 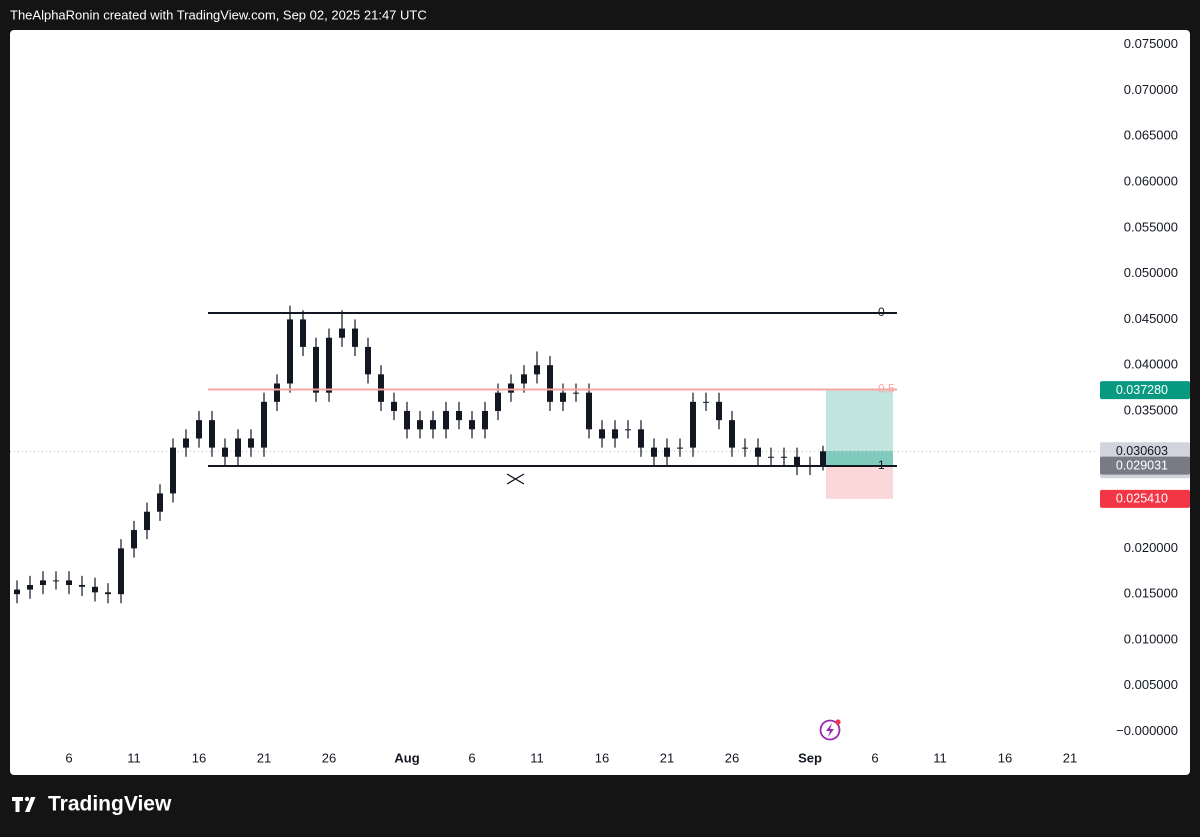 What do you see at coordinates (1151, 409) in the screenshot?
I see `y-tick-label: 0.035000` at bounding box center [1151, 409].